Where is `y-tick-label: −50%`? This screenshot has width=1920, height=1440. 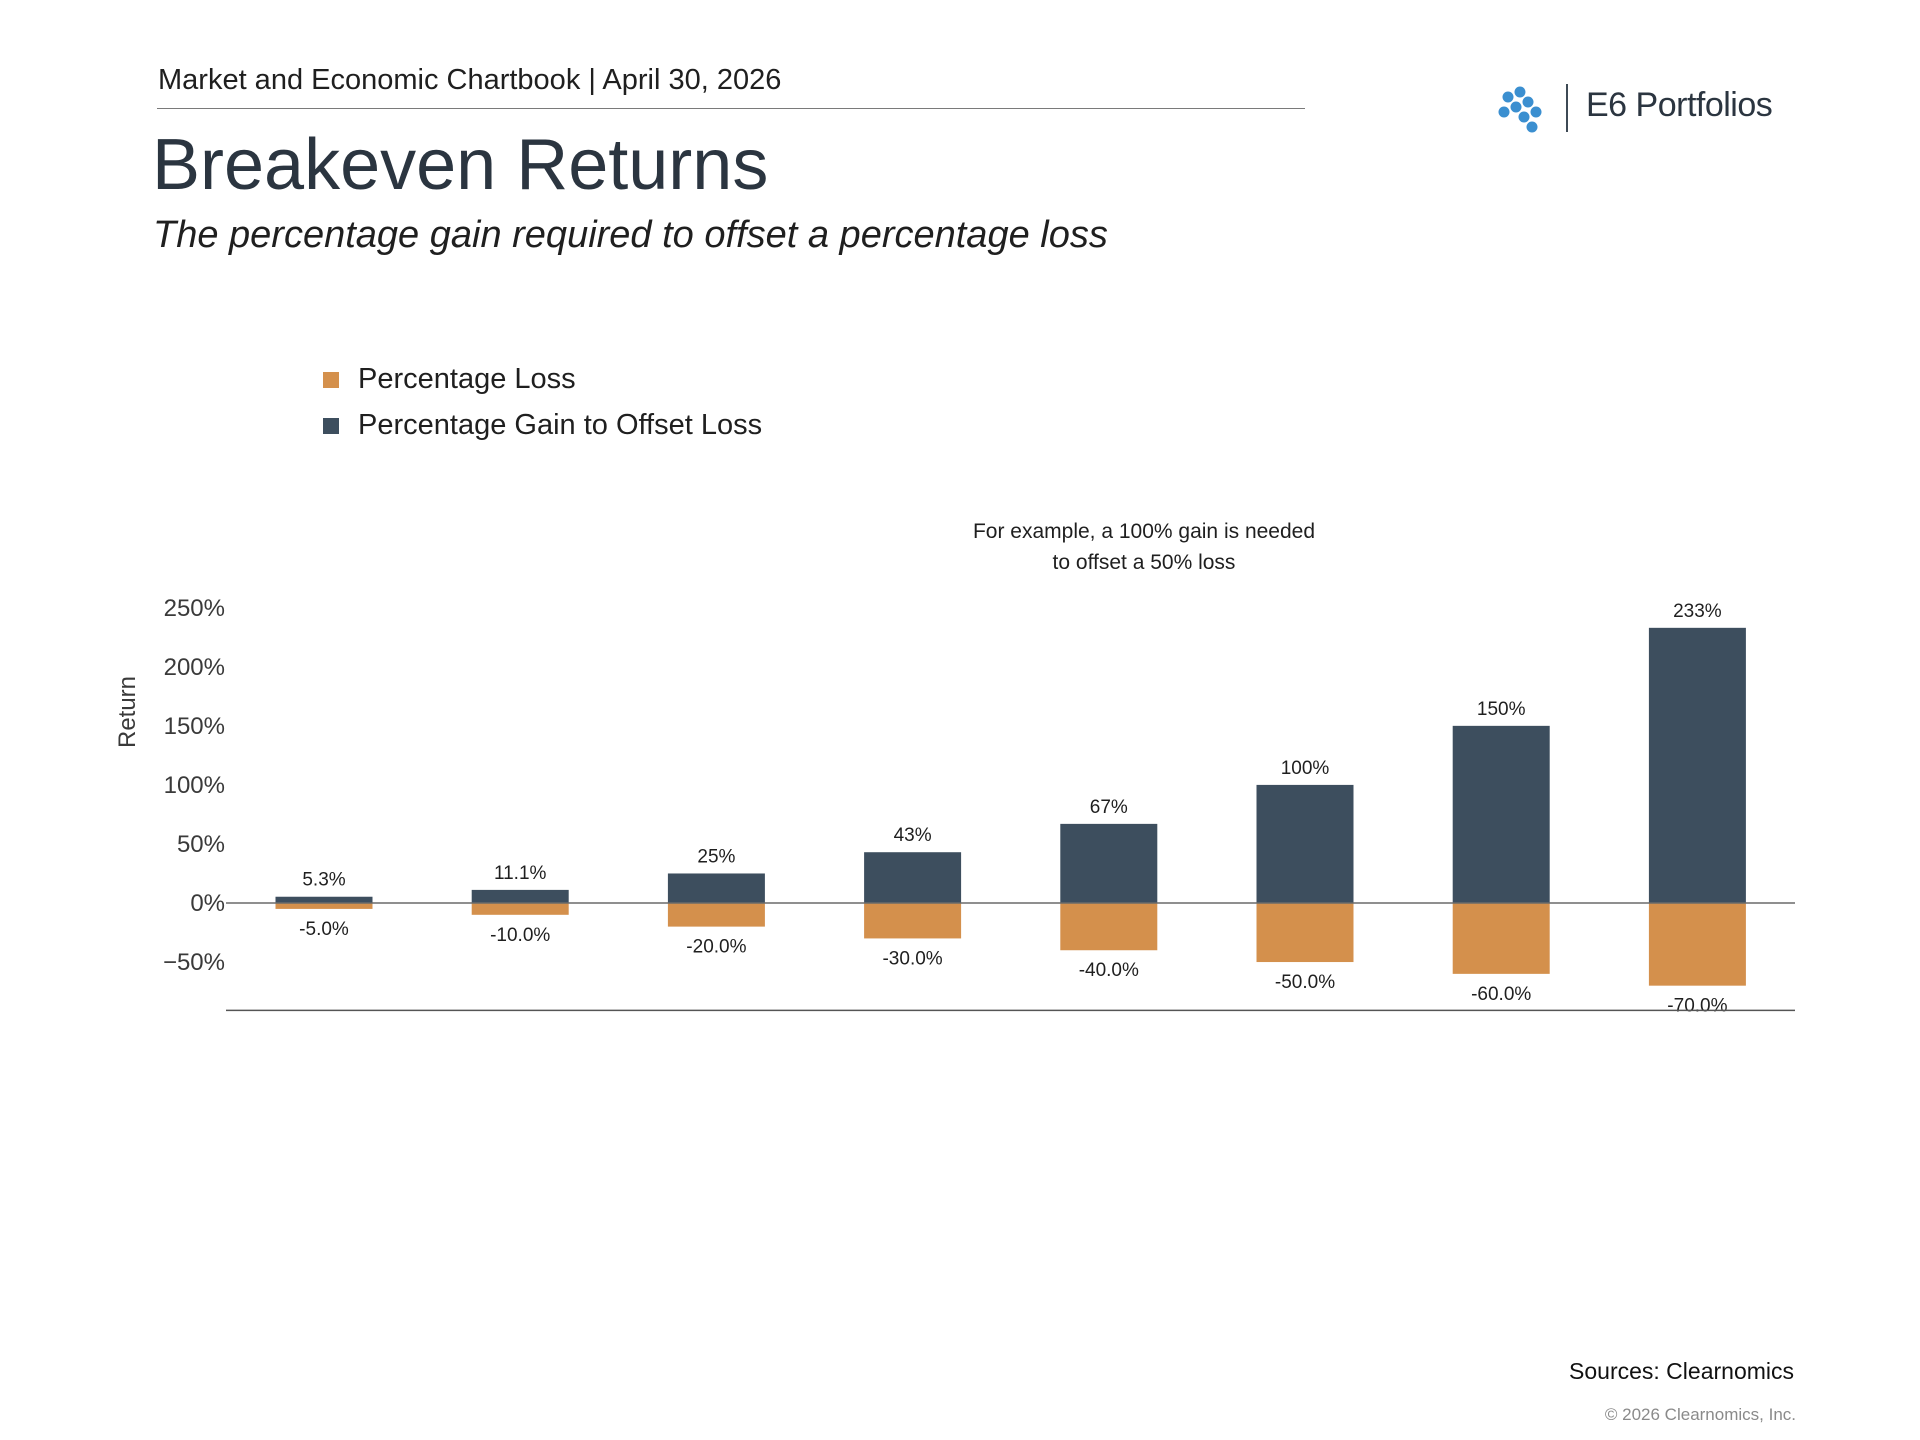
y-tick-label: −50% is located at coordinates (194, 962).